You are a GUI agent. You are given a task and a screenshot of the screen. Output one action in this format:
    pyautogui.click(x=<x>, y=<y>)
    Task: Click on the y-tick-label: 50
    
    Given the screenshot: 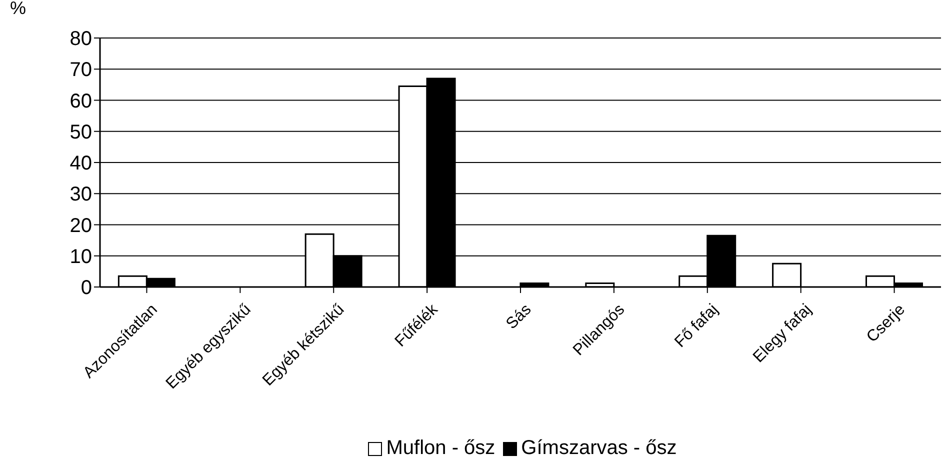 What is the action you would take?
    pyautogui.click(x=81, y=132)
    